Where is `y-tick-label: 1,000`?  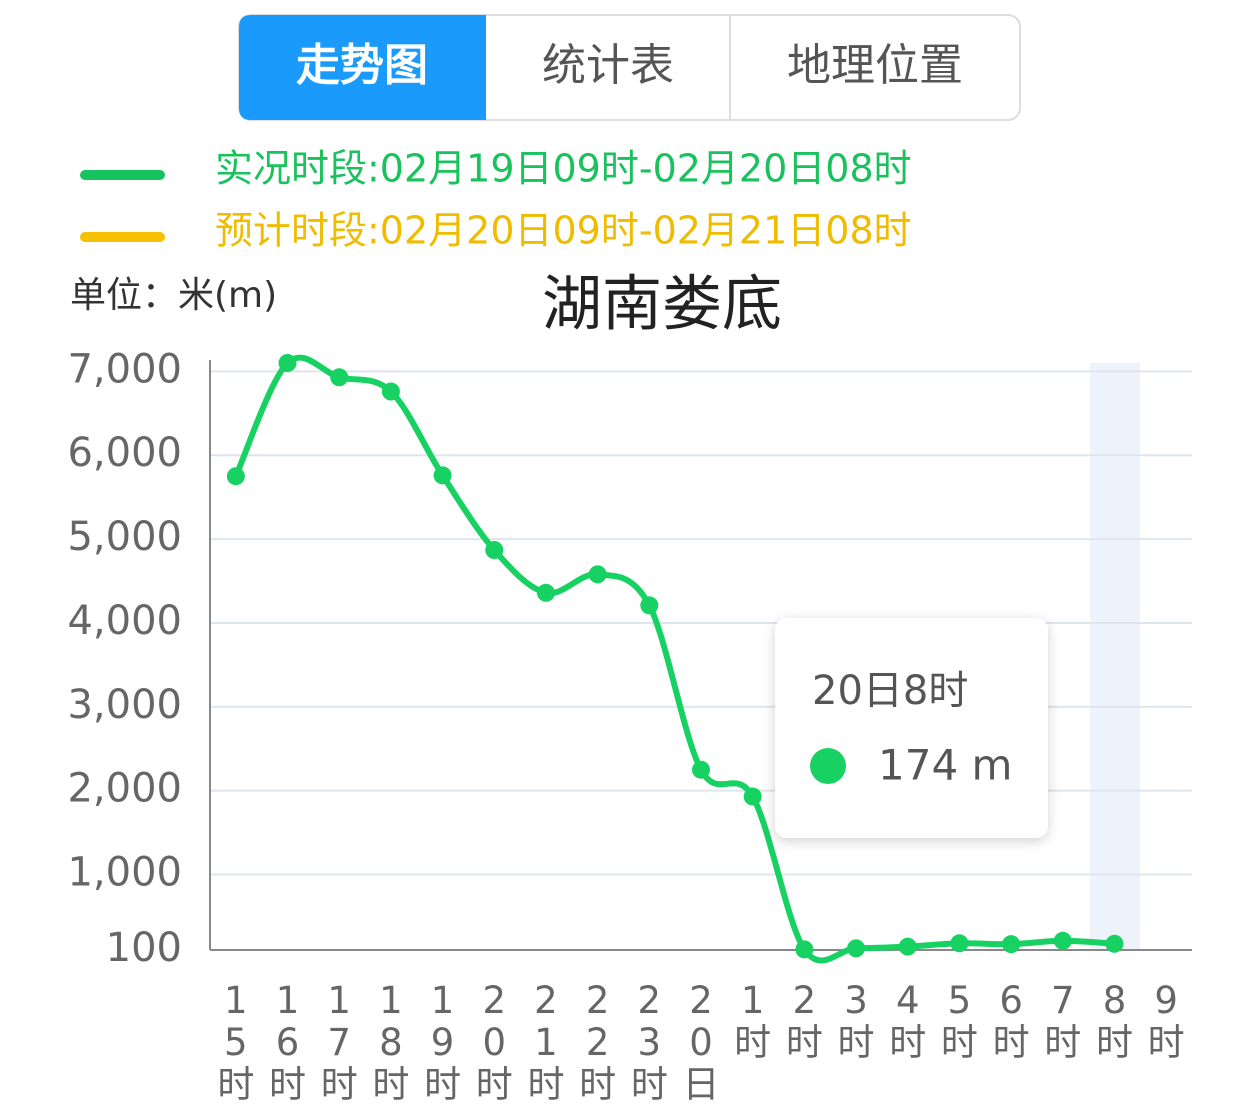
y-tick-label: 1,000 is located at coordinates (124, 873).